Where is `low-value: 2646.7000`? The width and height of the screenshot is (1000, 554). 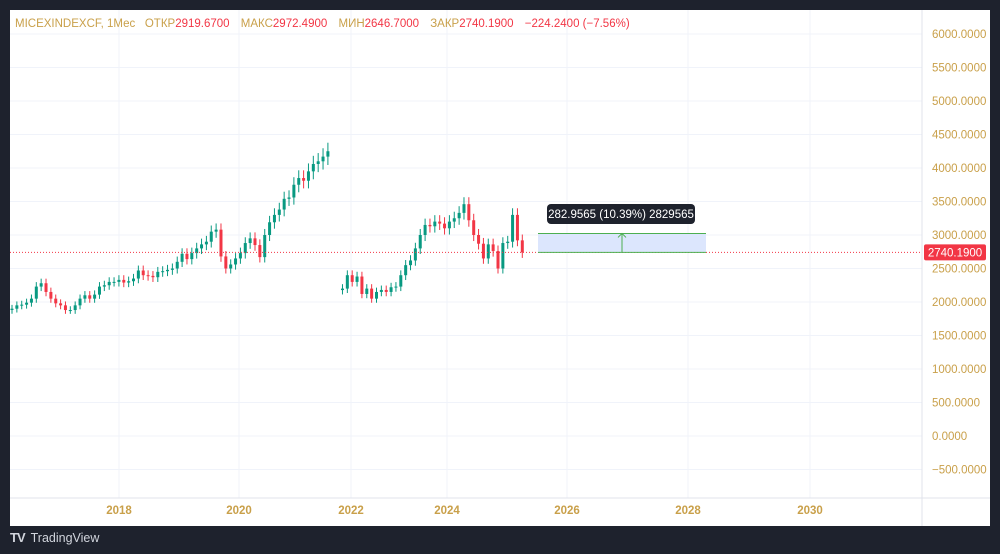
low-value: 2646.7000 is located at coordinates (392, 24).